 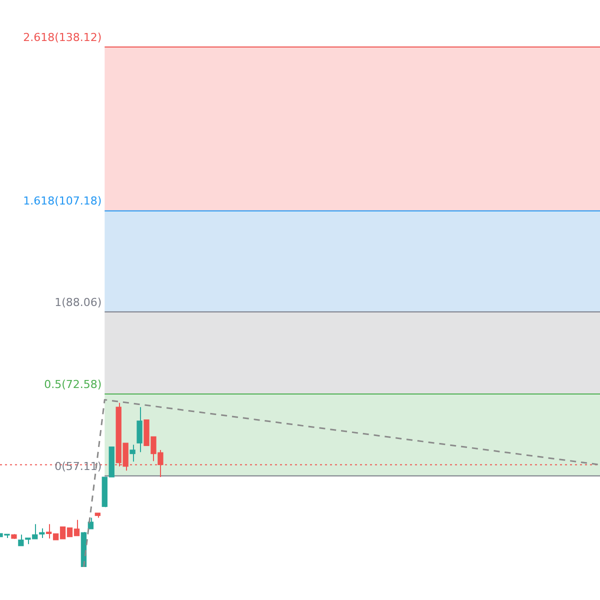 I want to click on text: 1.618(107.18), so click(x=62, y=201).